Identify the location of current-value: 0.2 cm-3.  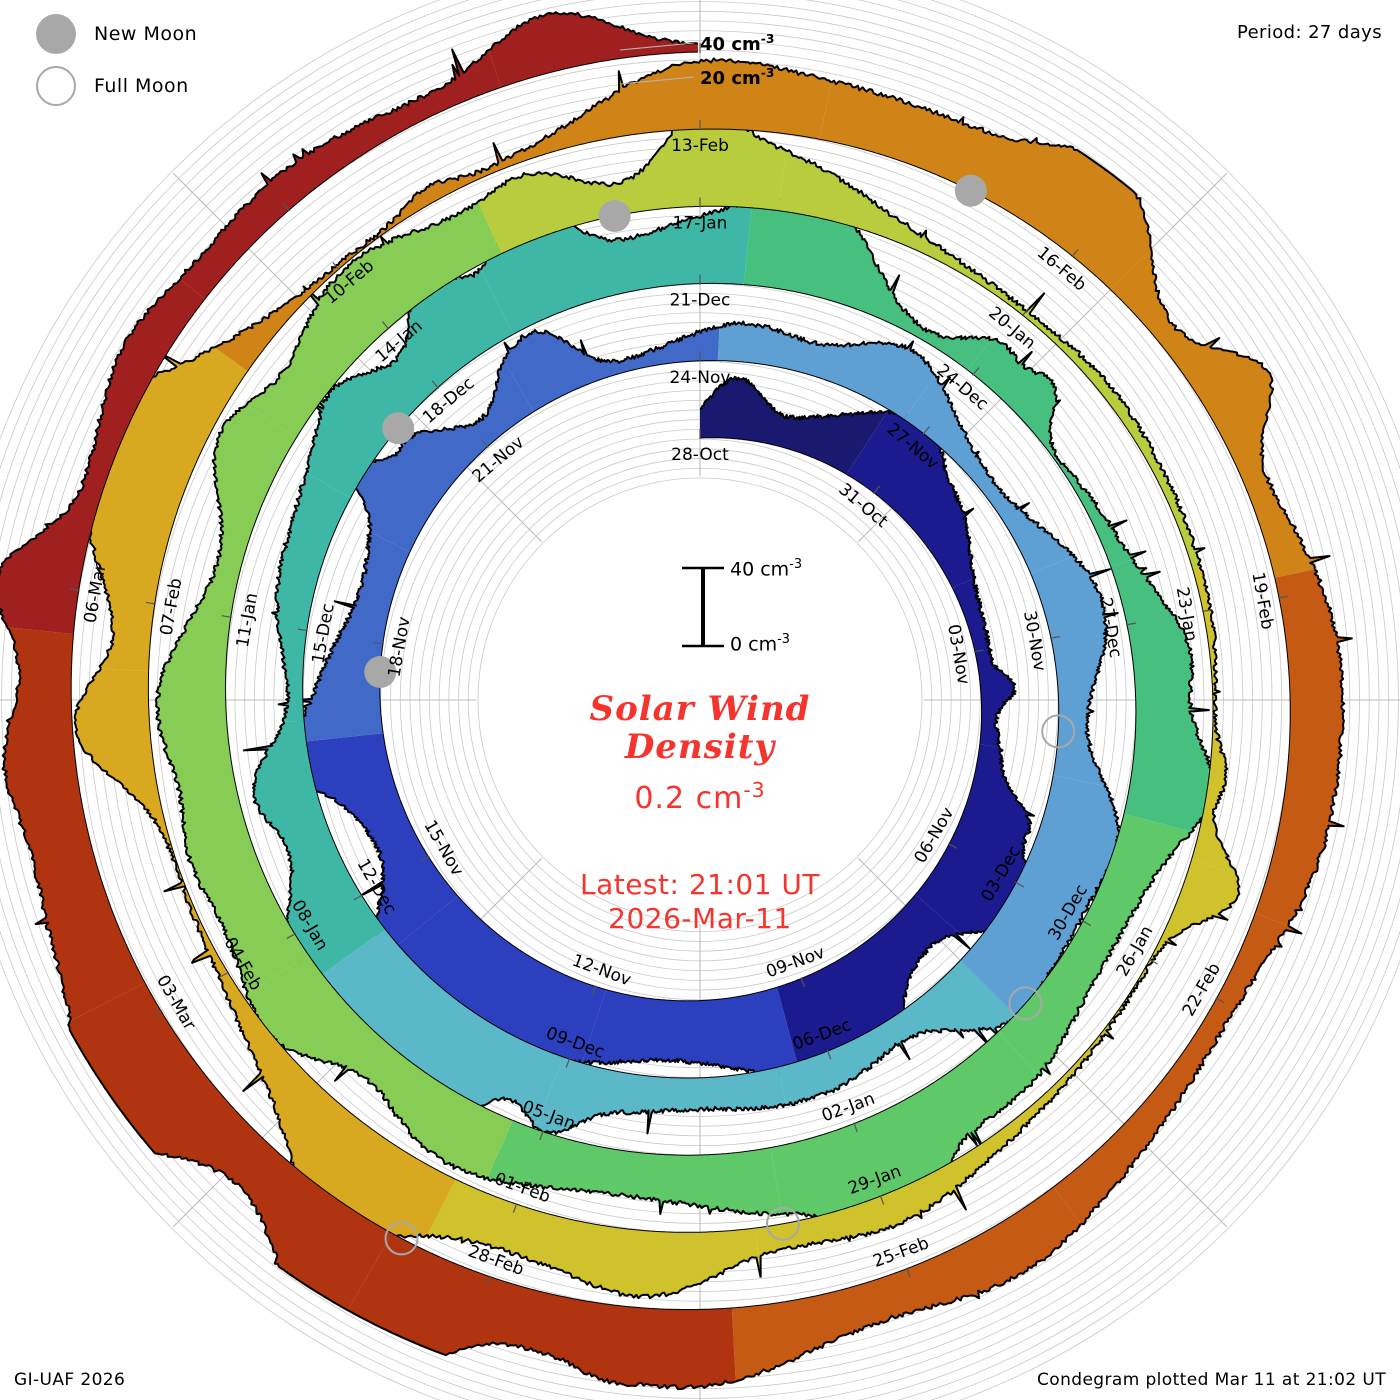
(700, 797).